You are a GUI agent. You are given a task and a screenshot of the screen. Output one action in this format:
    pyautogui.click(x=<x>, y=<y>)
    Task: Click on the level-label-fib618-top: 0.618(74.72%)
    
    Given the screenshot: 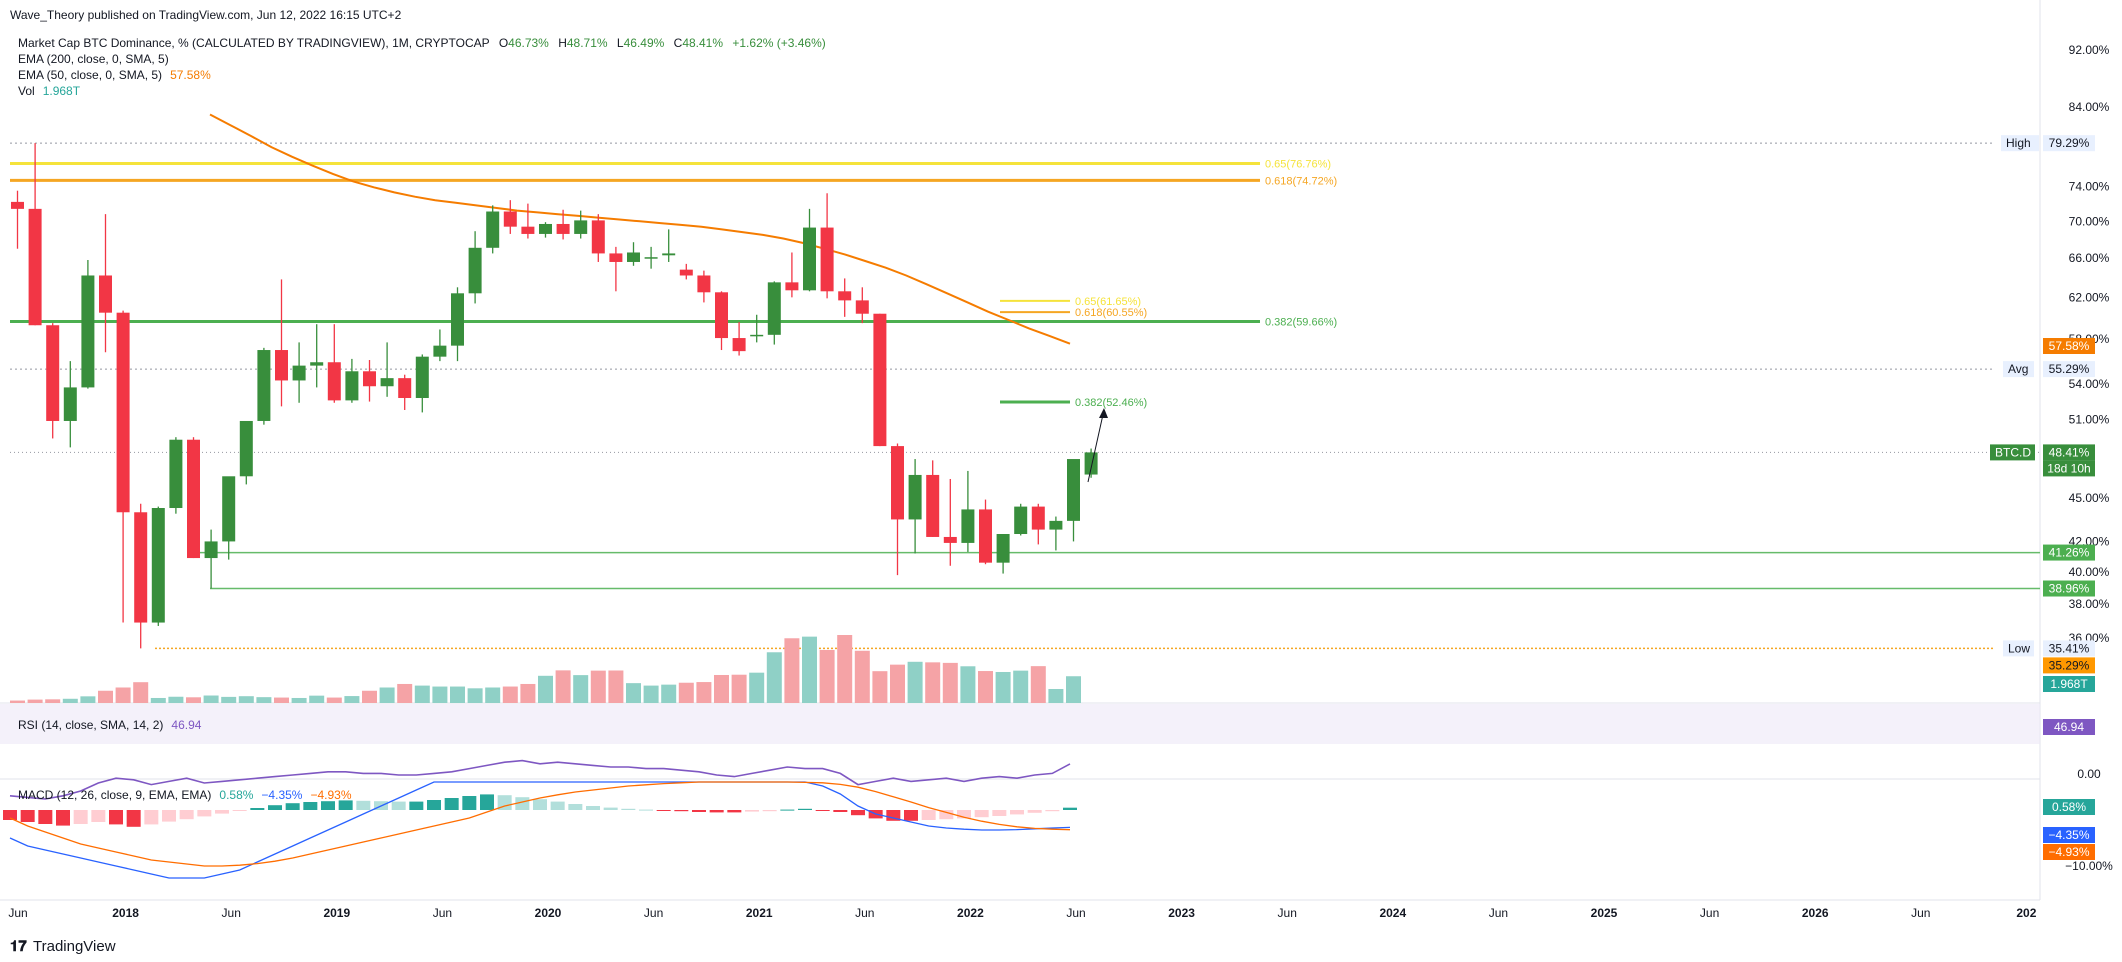 What is the action you would take?
    pyautogui.click(x=1301, y=181)
    